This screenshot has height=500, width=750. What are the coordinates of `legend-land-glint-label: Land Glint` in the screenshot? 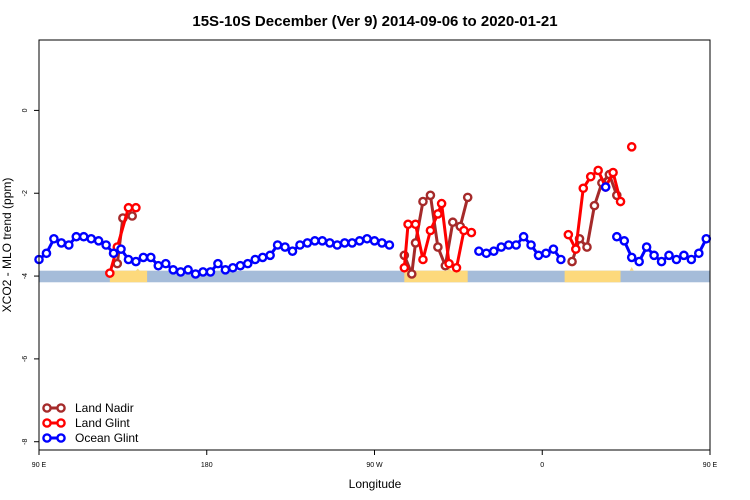 It's located at (102, 423).